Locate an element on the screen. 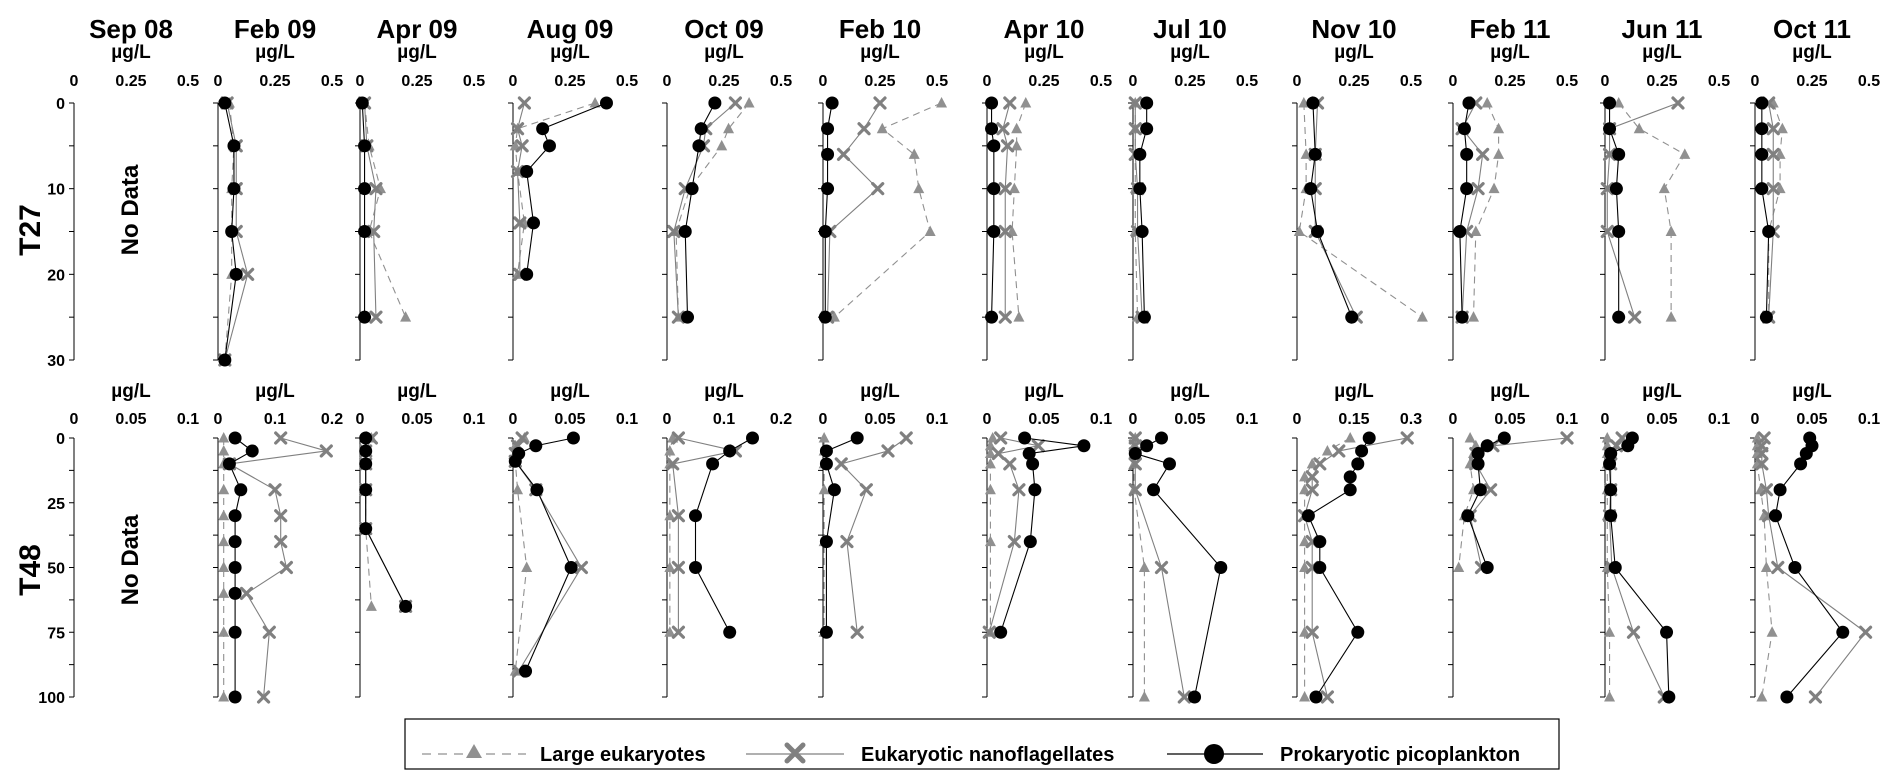  panel-feb-11: µg/L 0 0.05 0.1 is located at coordinates (1513, 539).